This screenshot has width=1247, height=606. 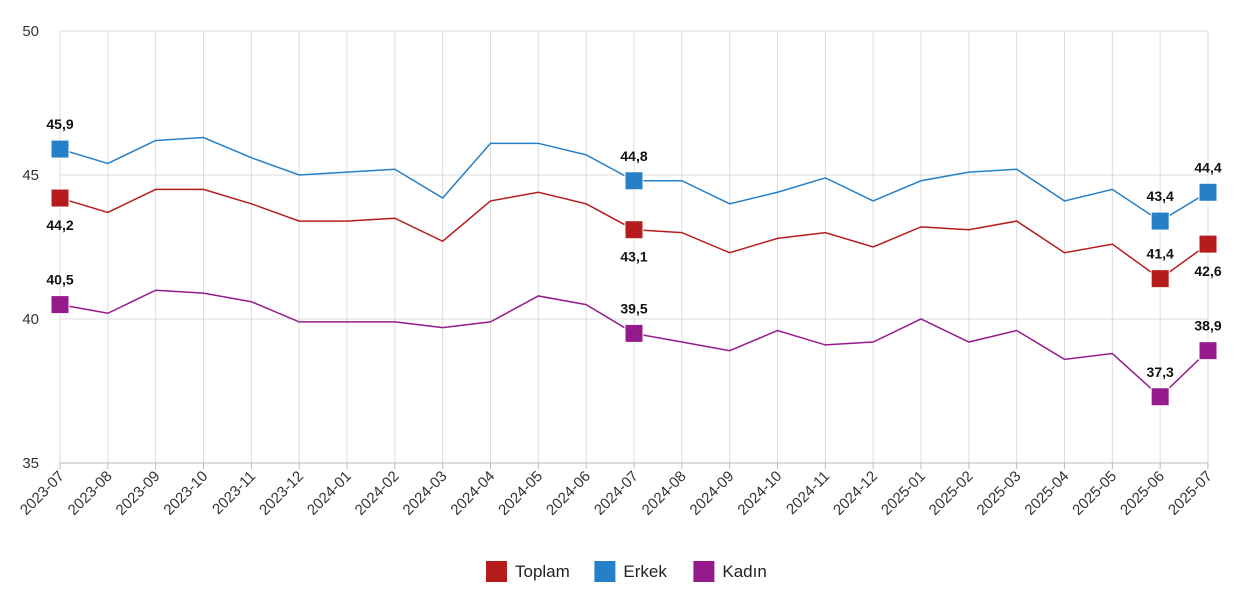 I want to click on x-tick-label: 2025-07, so click(x=1190, y=493).